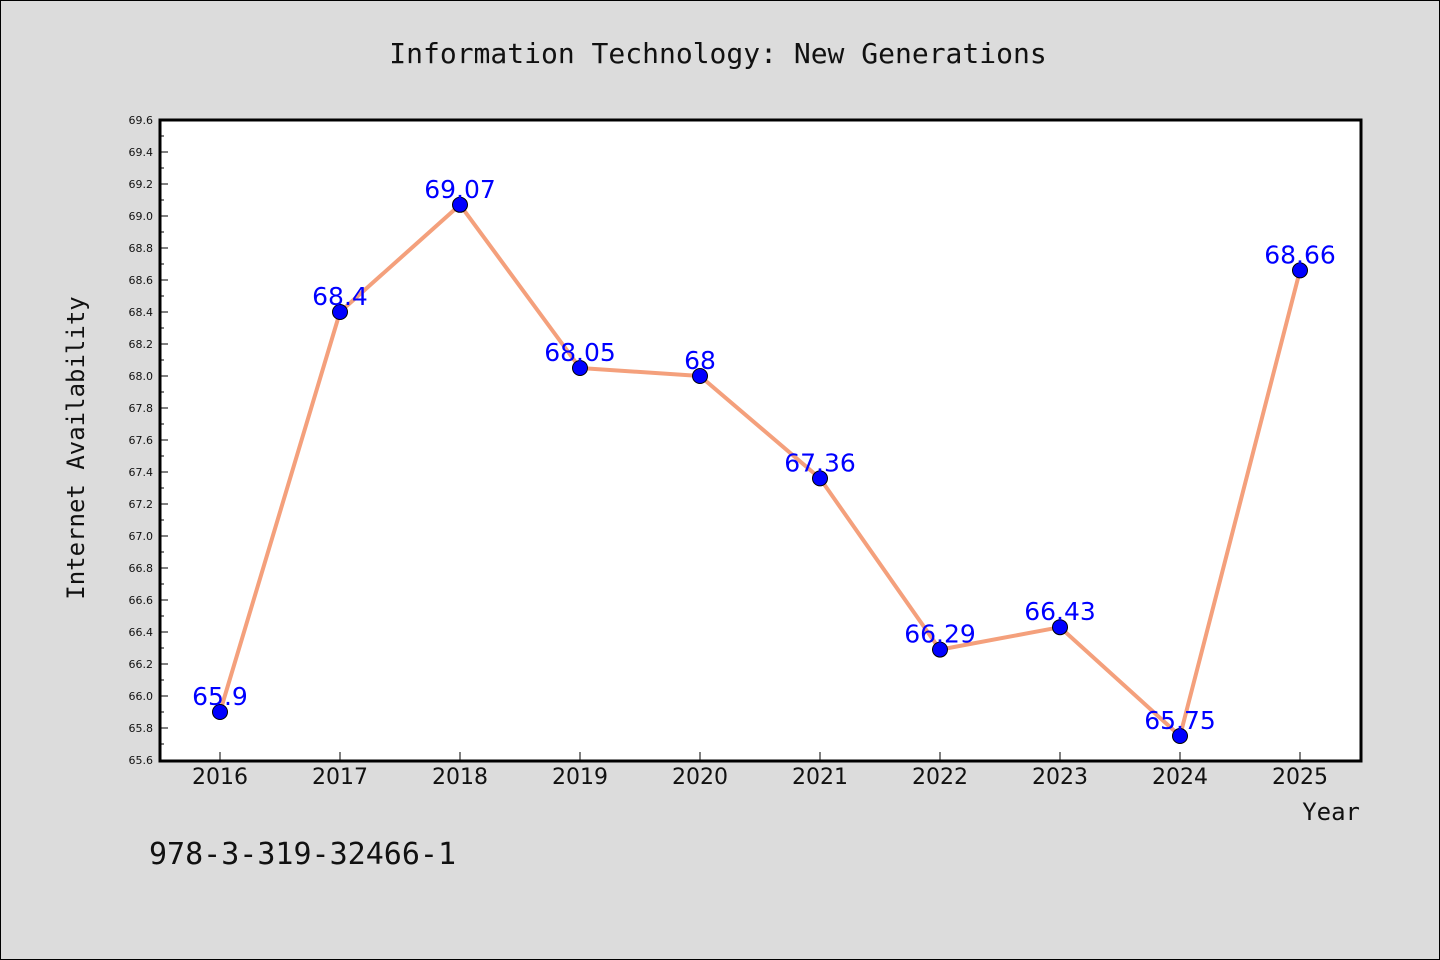 This screenshot has height=960, width=1440. Describe the element at coordinates (220, 777) in the screenshot. I see `x-tick-label: 2016` at that location.